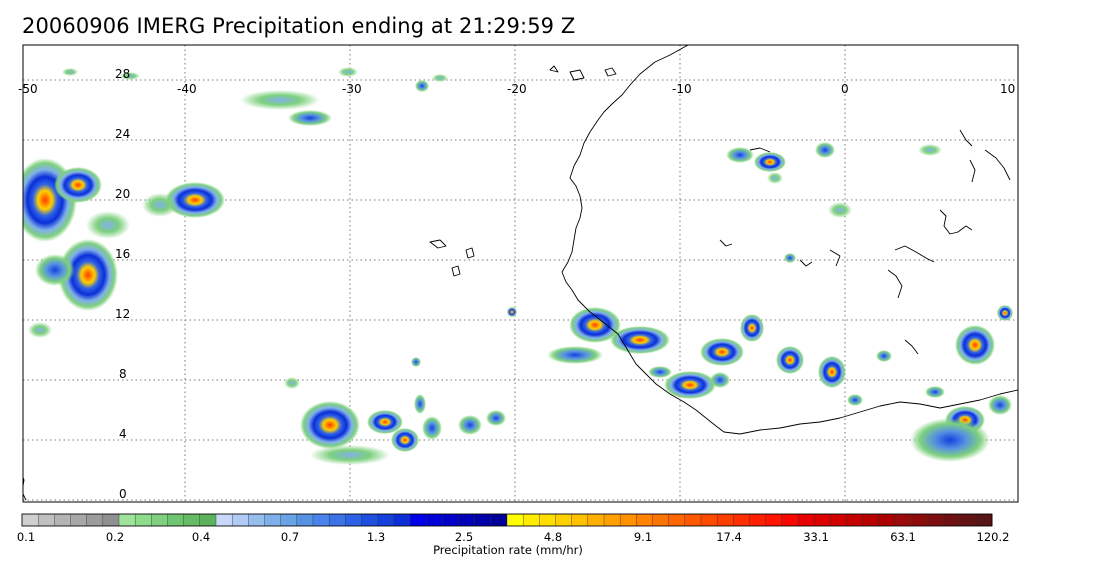  I want to click on lon-tick-label: -20, so click(517, 89).